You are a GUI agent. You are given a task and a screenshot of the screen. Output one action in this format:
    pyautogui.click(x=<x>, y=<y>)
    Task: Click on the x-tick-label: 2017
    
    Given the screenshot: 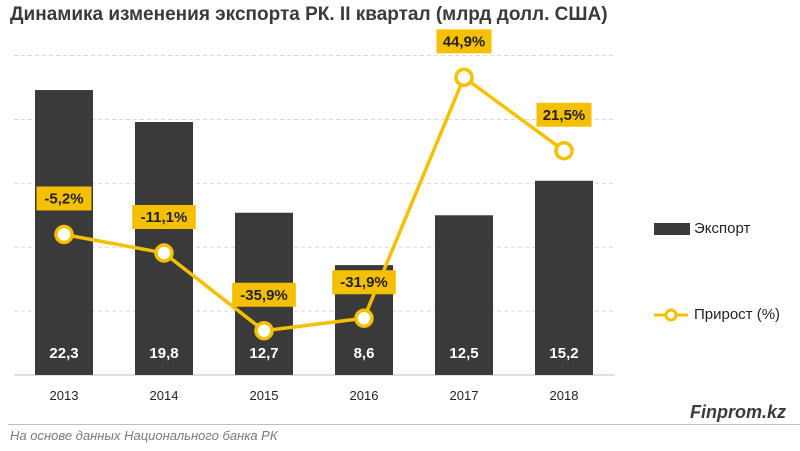 What is the action you would take?
    pyautogui.click(x=464, y=395)
    